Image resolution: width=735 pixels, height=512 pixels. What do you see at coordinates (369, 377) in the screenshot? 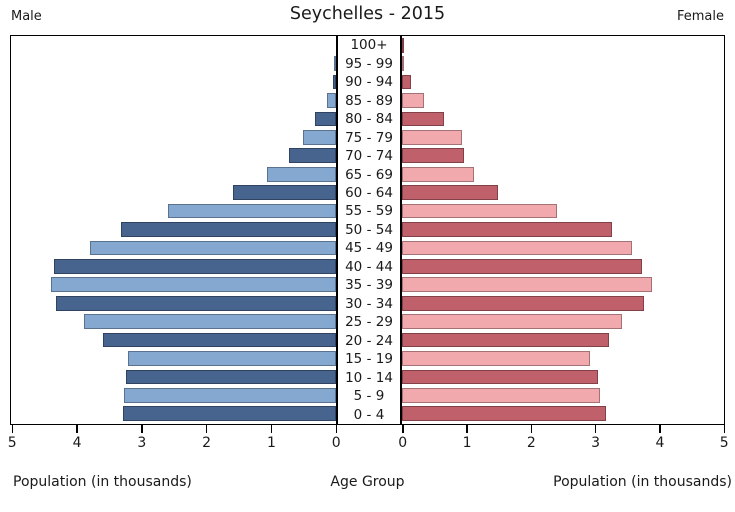
I see `age-group-label-10-14: 10 - 14` at bounding box center [369, 377].